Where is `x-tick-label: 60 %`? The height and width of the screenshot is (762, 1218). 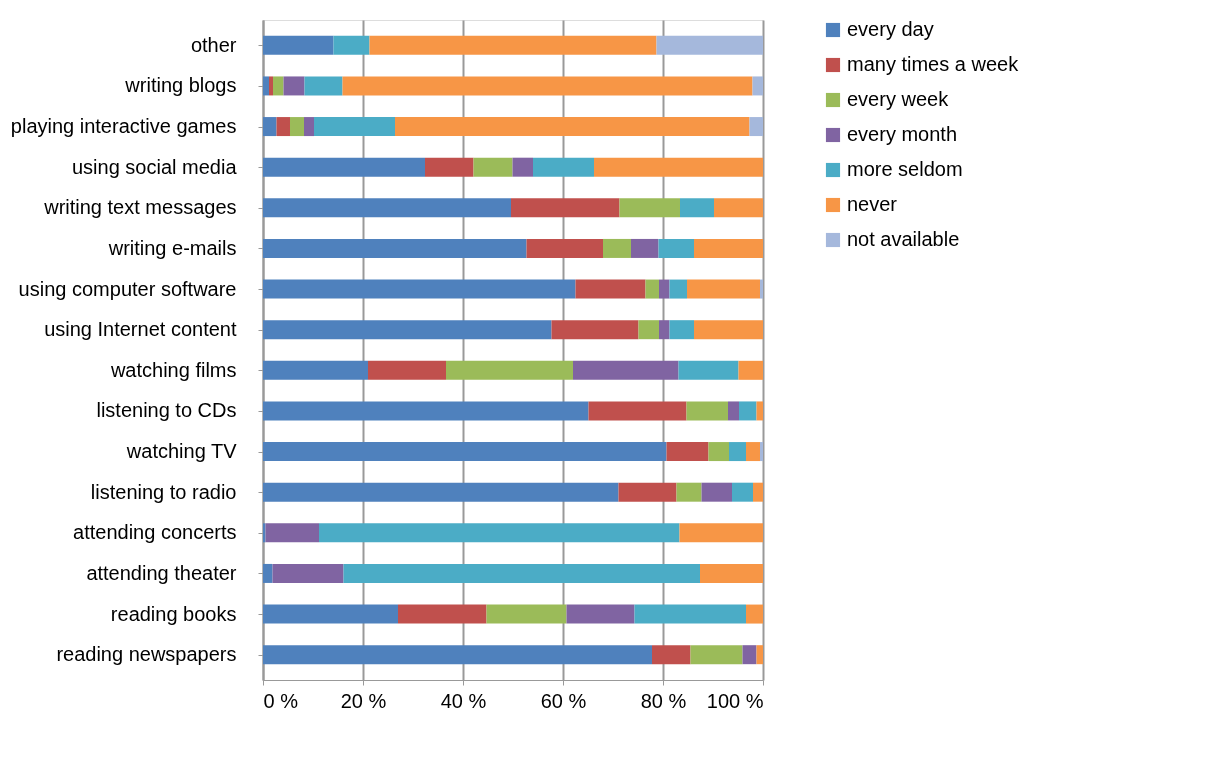
x-tick-label: 60 % is located at coordinates (563, 700).